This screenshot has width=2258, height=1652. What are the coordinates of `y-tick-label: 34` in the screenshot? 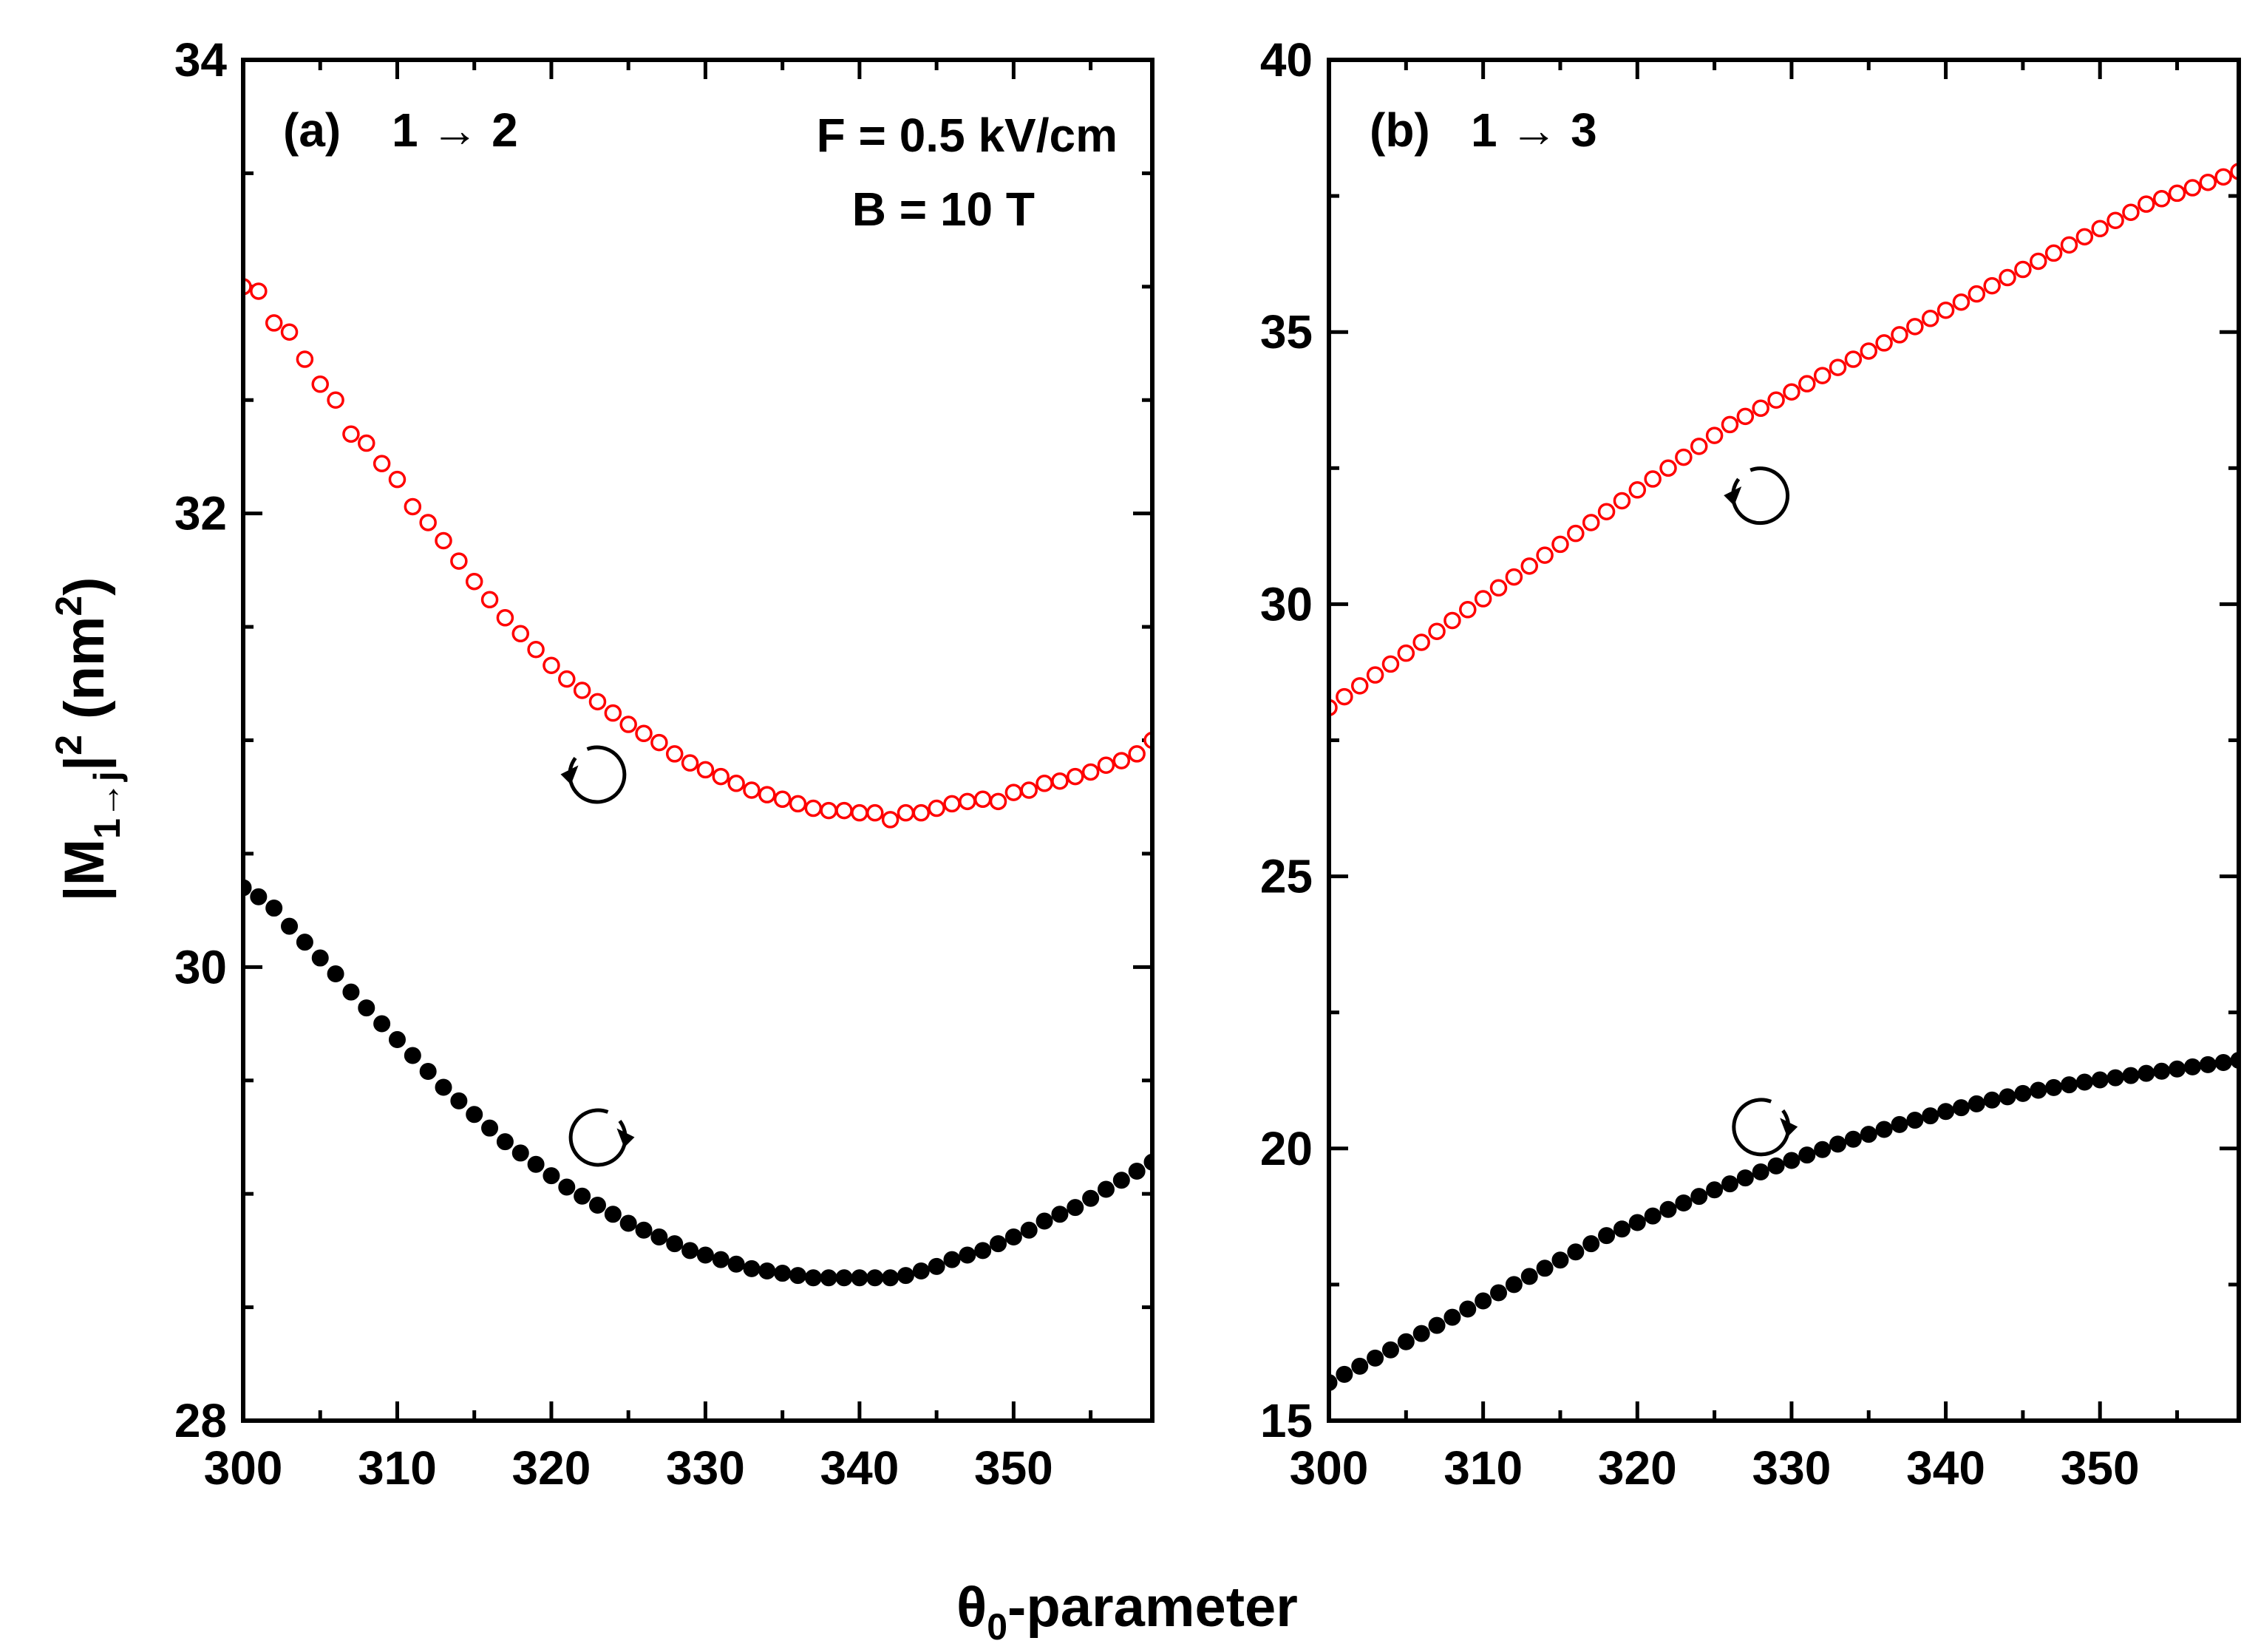 It's located at (201, 59).